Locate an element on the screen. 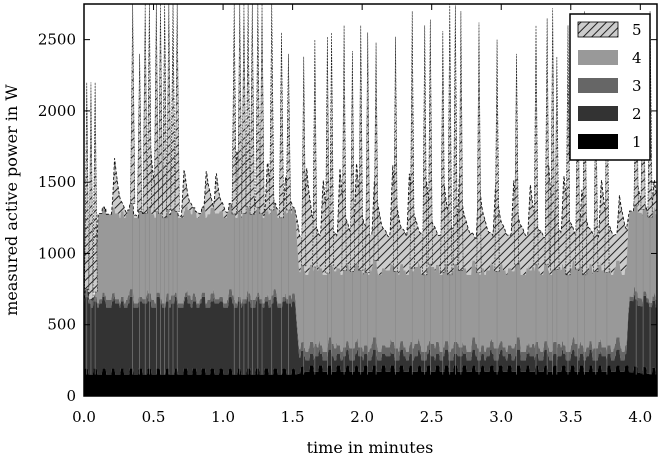 This screenshot has height=460, width=664. x-tick-label: 1.0 is located at coordinates (223, 417).